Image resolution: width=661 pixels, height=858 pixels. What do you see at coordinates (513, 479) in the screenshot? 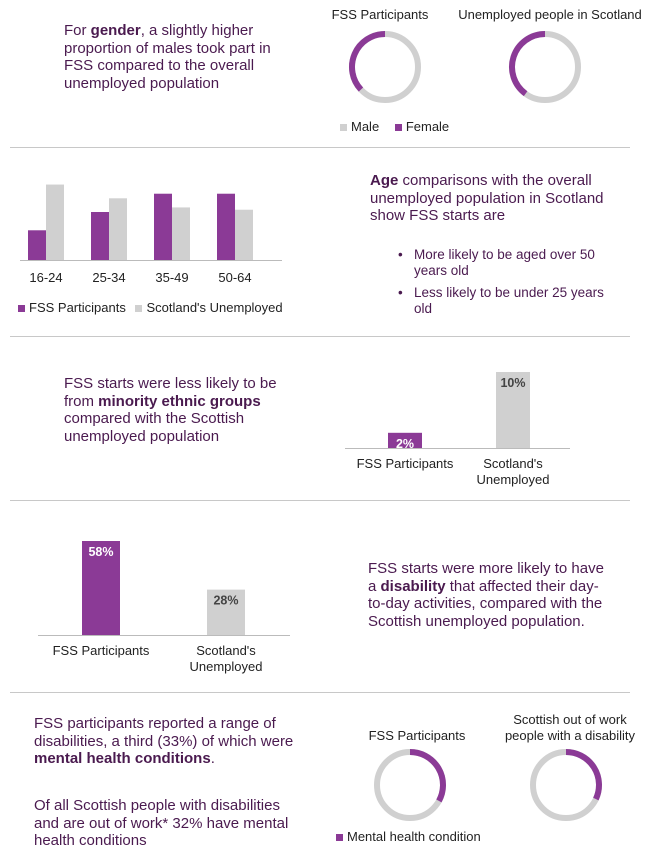
I see `ethnic-category-label-1: Unemployed` at bounding box center [513, 479].